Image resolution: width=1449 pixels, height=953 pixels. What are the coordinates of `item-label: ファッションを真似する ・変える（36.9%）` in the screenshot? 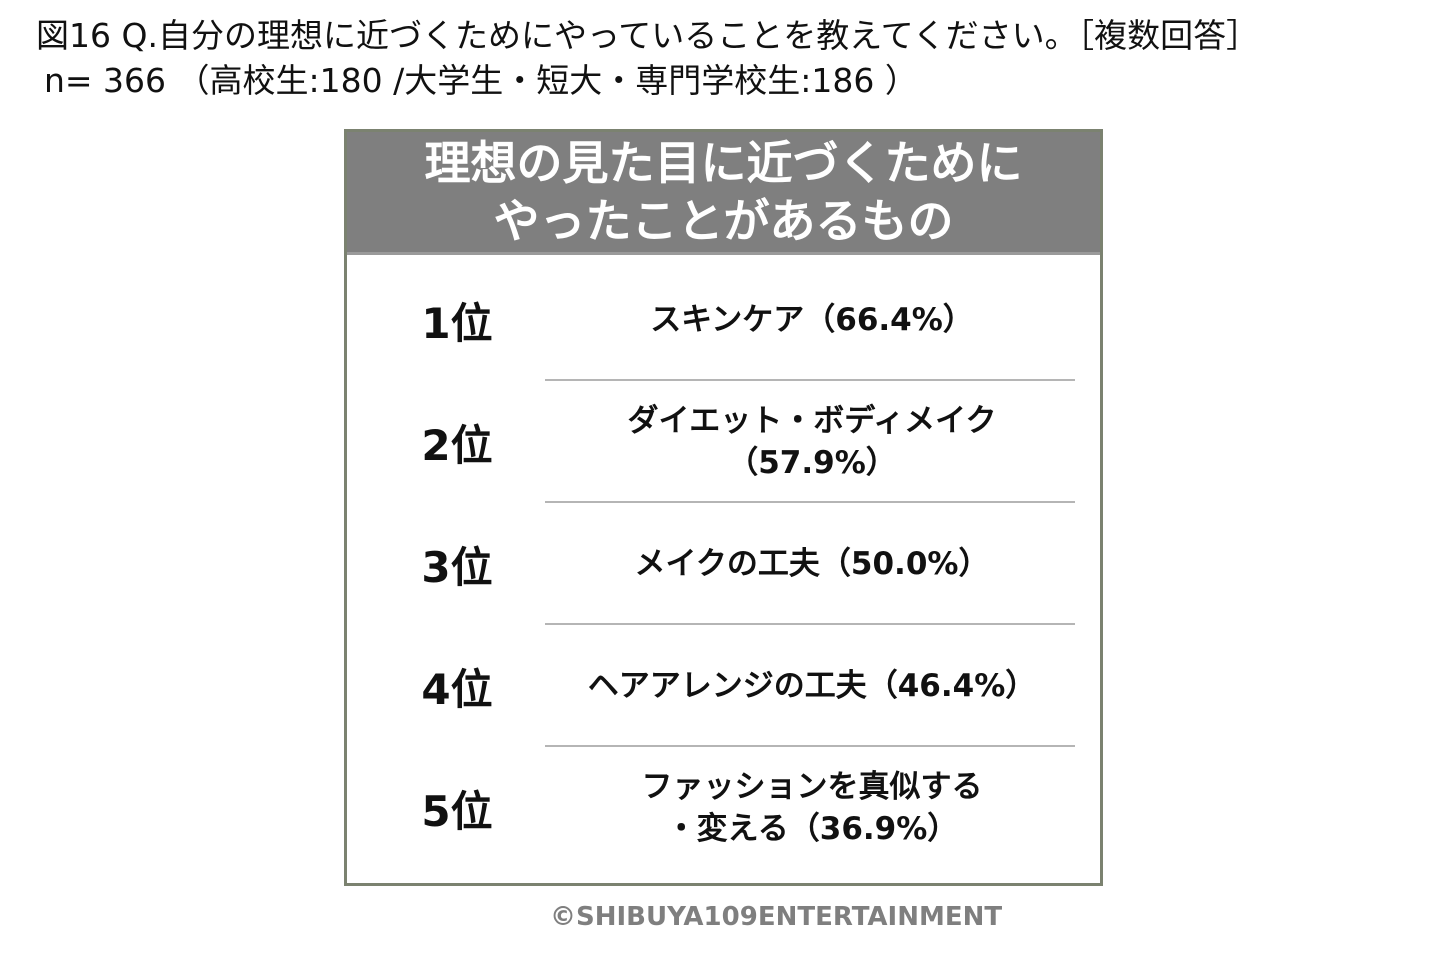 It's located at (812, 808).